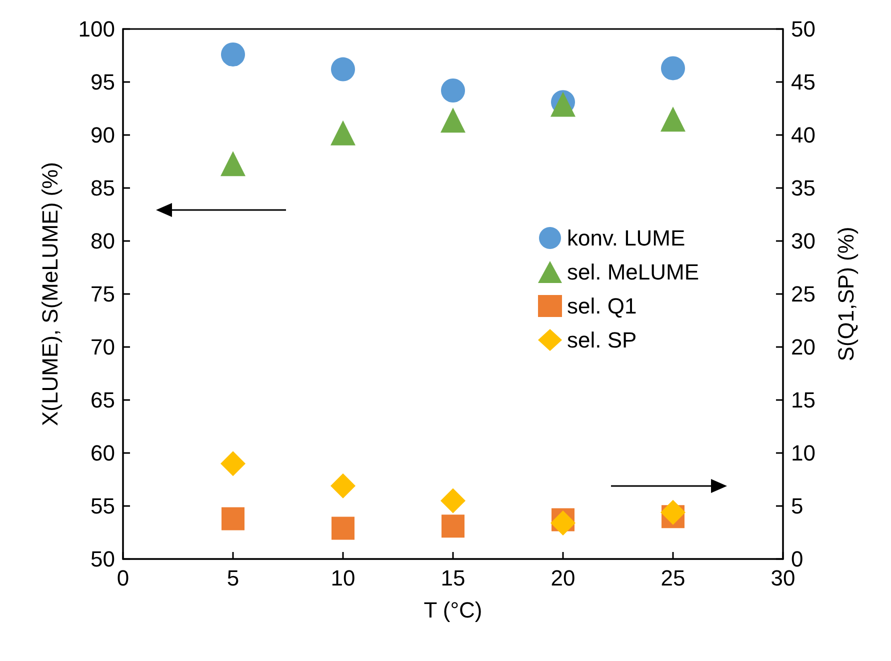 This screenshot has height=661, width=891. Describe the element at coordinates (803, 188) in the screenshot. I see `y2-tick-label: 35` at that location.